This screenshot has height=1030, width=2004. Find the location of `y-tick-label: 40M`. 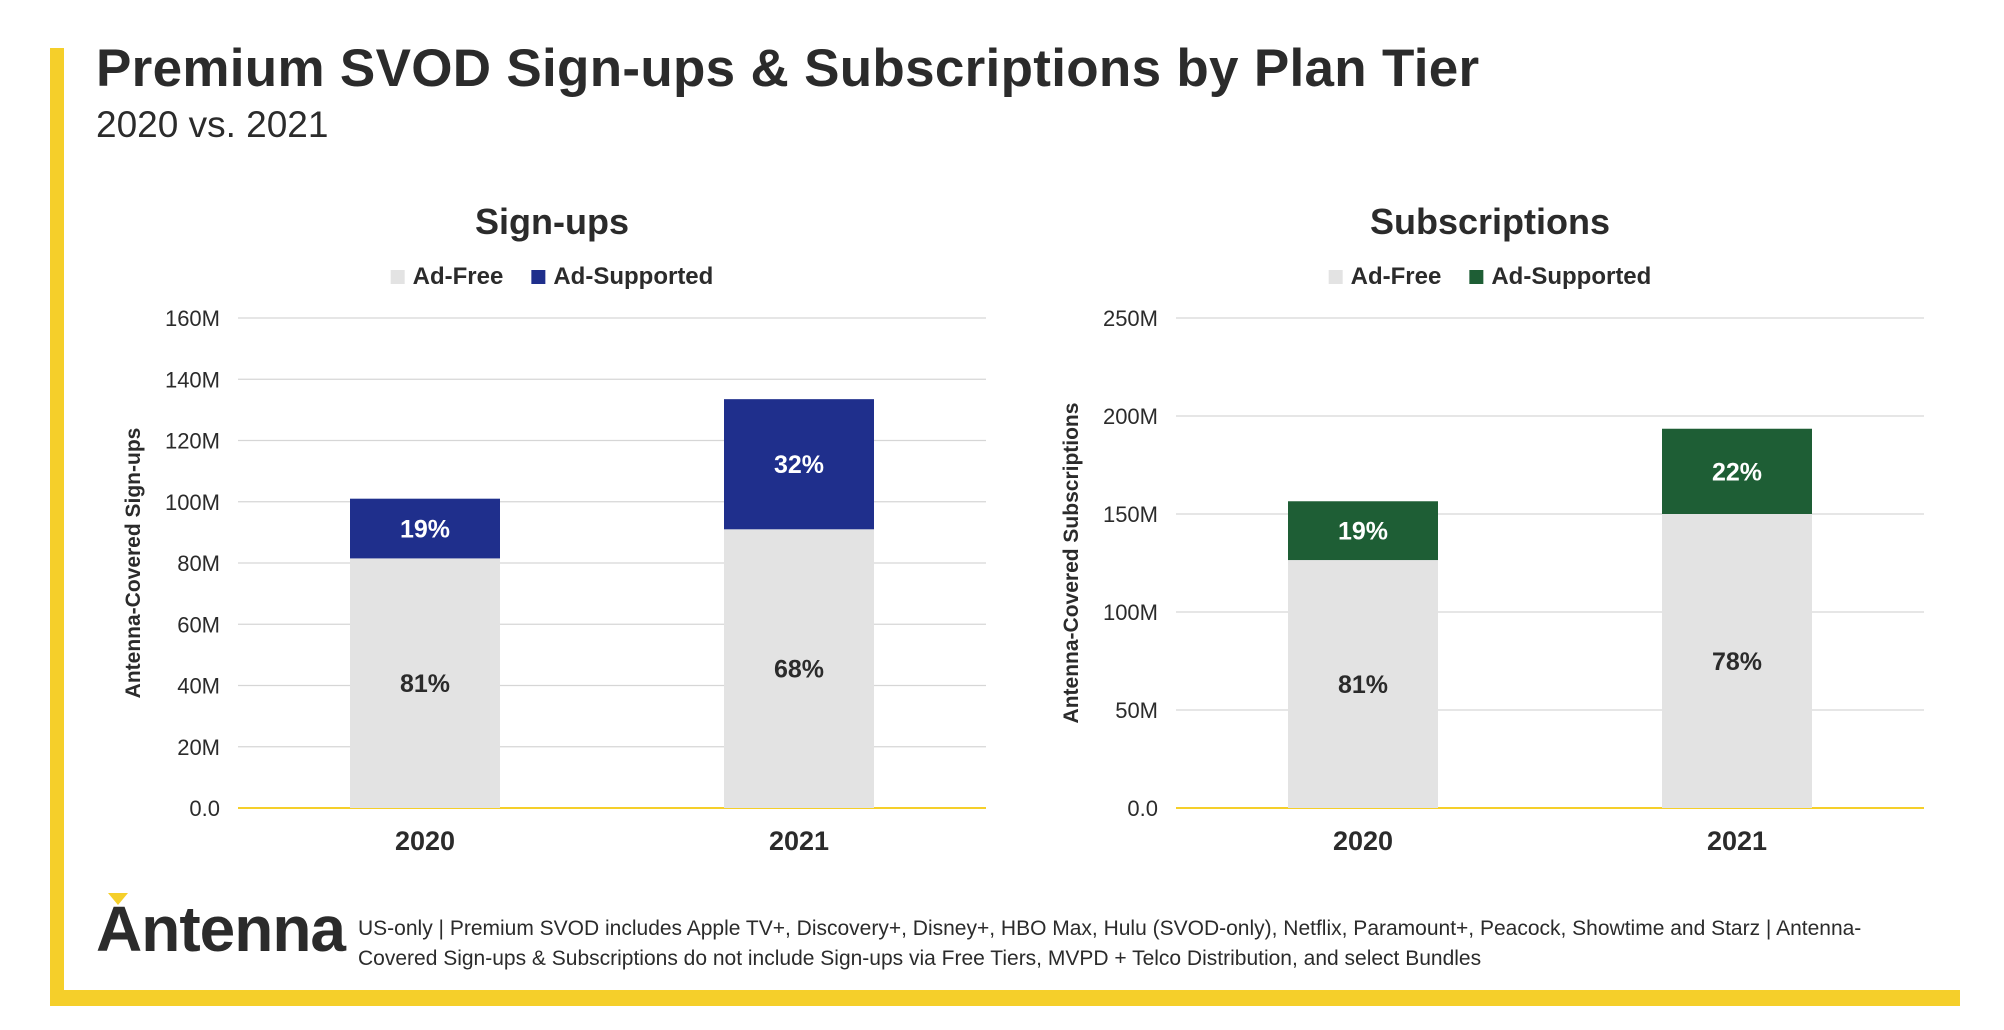

y-tick-label: 40M is located at coordinates (198, 686).